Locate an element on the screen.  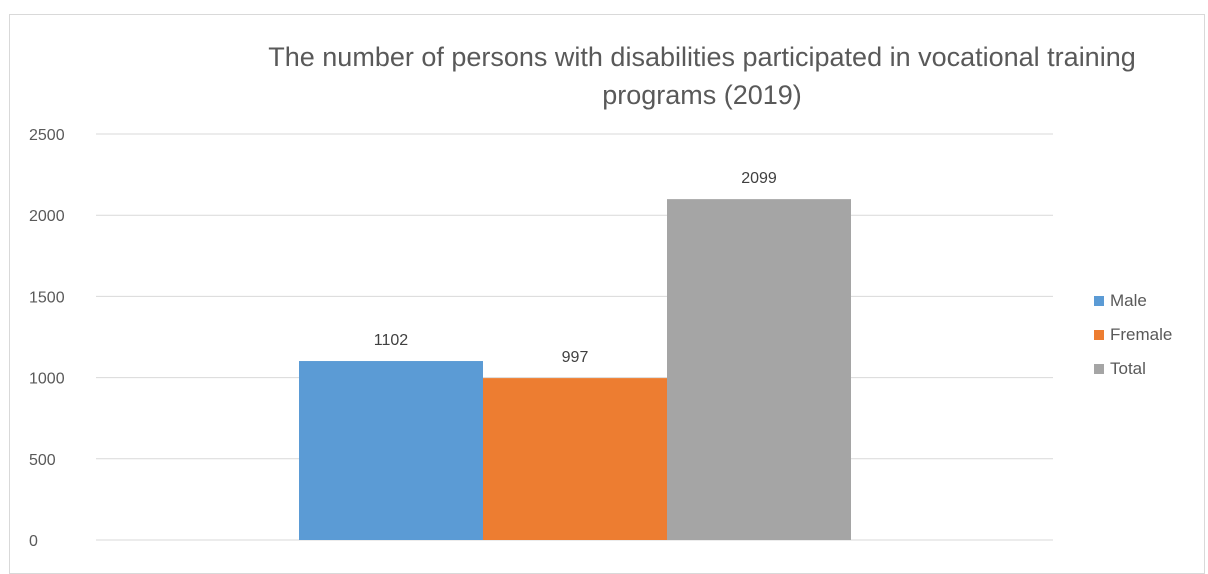
legend: Male Fremale Total is located at coordinates (1133, 335).